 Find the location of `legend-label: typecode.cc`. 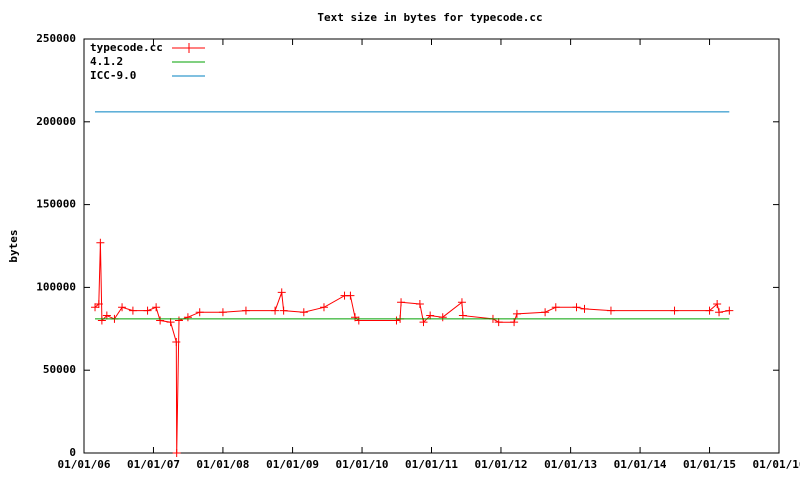

legend-label: typecode.cc is located at coordinates (126, 47).